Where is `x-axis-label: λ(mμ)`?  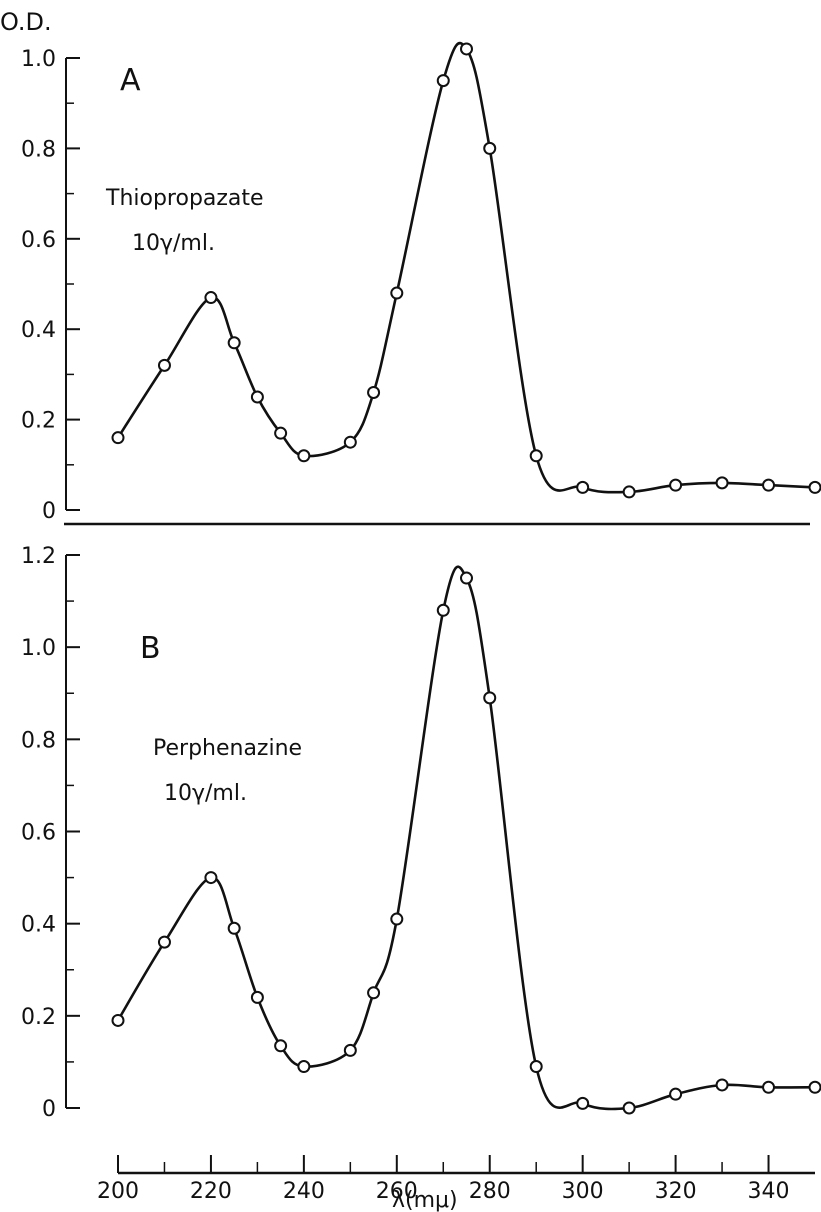
x-axis-label: λ(mμ) is located at coordinates (425, 1200).